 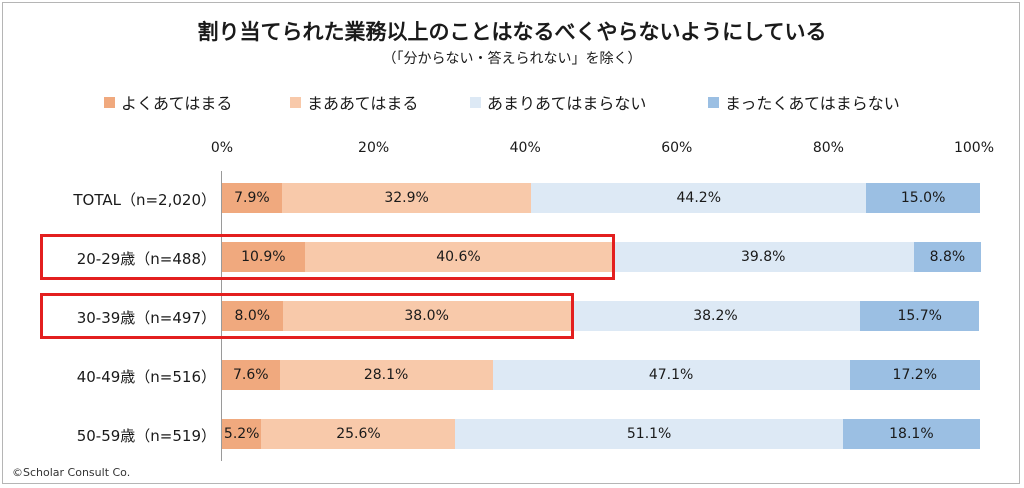 What do you see at coordinates (146, 377) in the screenshot?
I see `category-label: 40-49歳（n=516）` at bounding box center [146, 377].